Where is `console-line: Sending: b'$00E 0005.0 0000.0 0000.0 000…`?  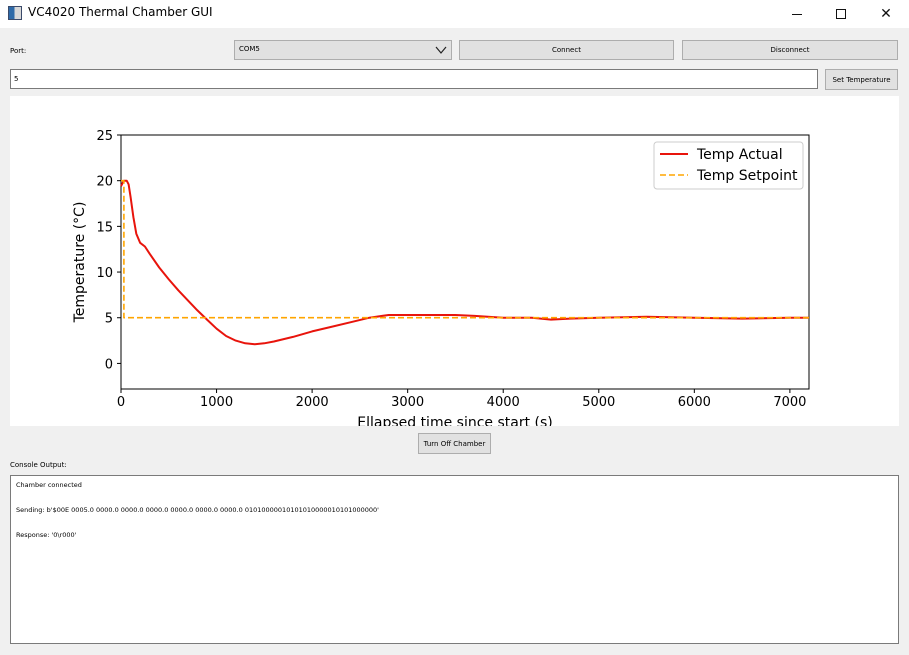
console-line: Sending: b'$00E 0005.0 0000.0 0000.0 000… is located at coordinates (197, 510).